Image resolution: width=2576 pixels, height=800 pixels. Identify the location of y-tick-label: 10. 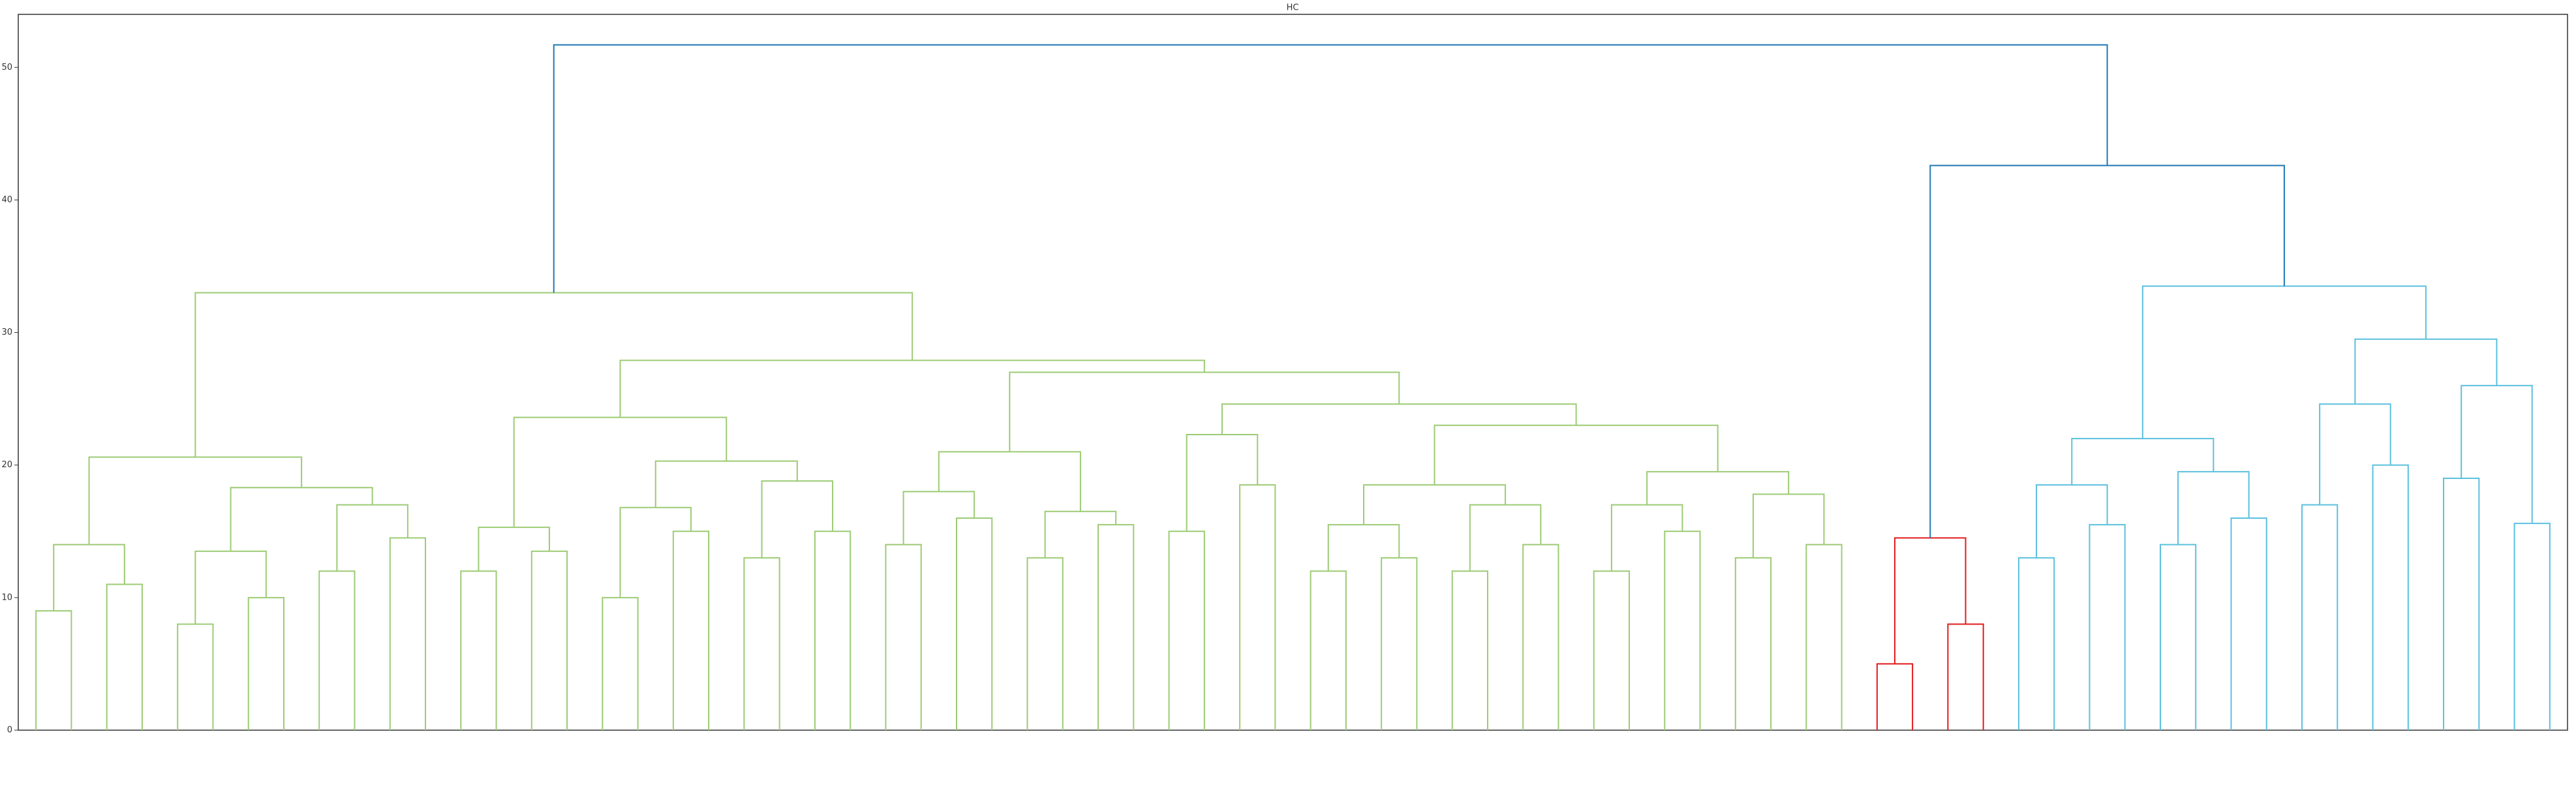
(6, 597).